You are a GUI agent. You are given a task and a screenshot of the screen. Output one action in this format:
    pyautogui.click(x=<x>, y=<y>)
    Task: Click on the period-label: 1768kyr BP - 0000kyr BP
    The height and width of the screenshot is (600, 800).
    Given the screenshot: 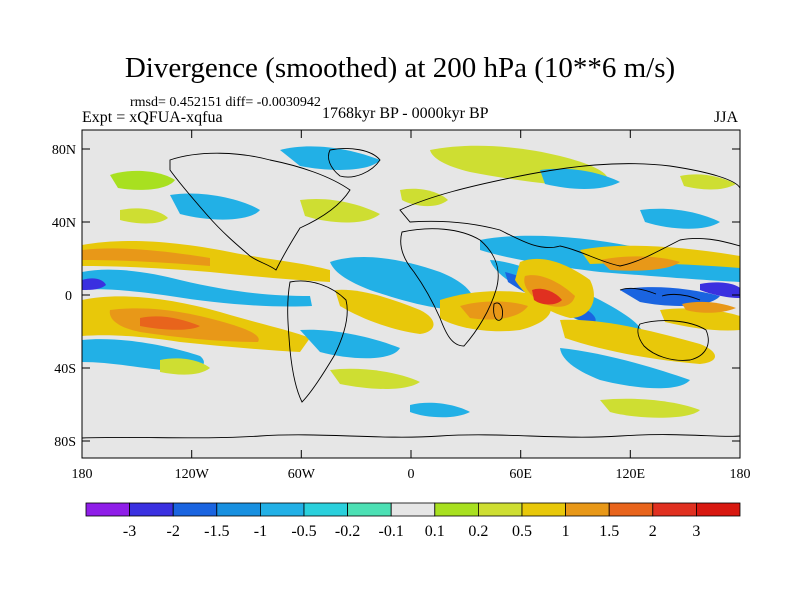 What is the action you would take?
    pyautogui.click(x=405, y=113)
    